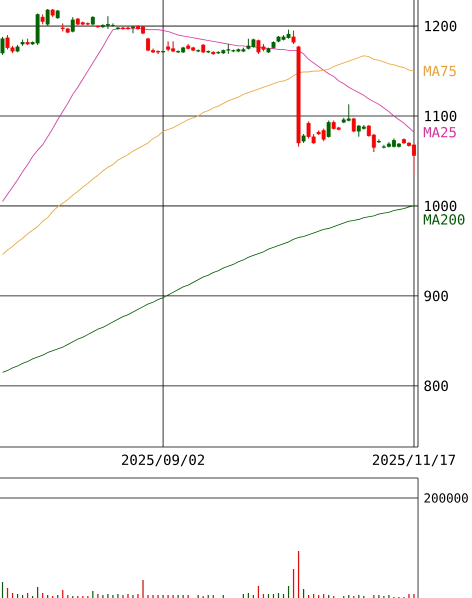  I want to click on y-tick-label: 1000, so click(440, 206).